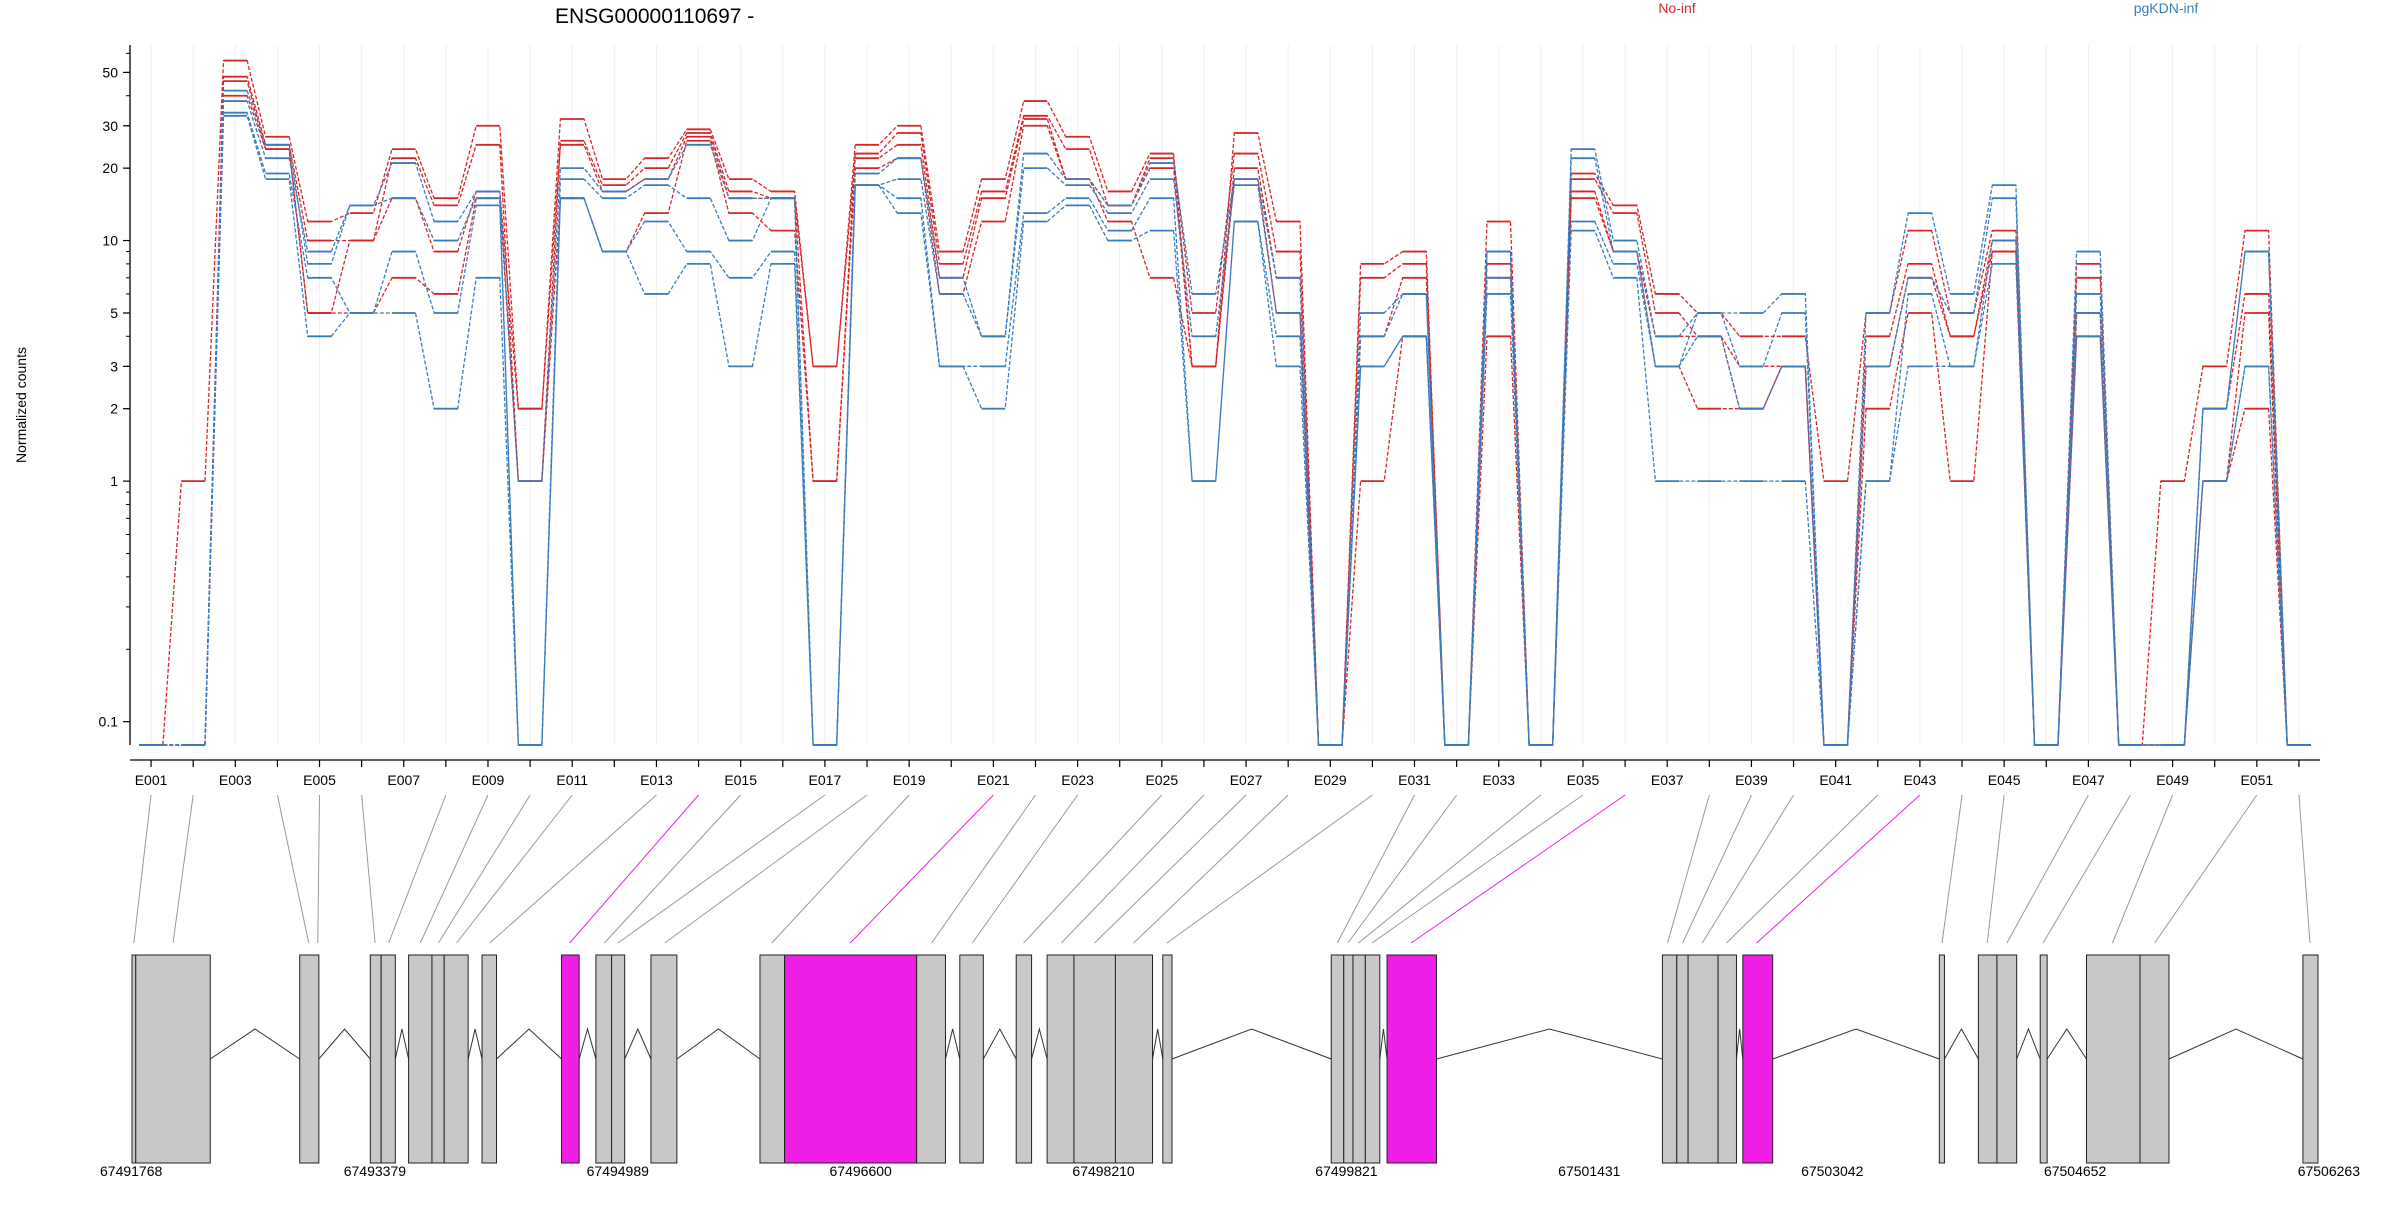 This screenshot has width=2400, height=1205. I want to click on y-tick-label: 3, so click(114, 366).